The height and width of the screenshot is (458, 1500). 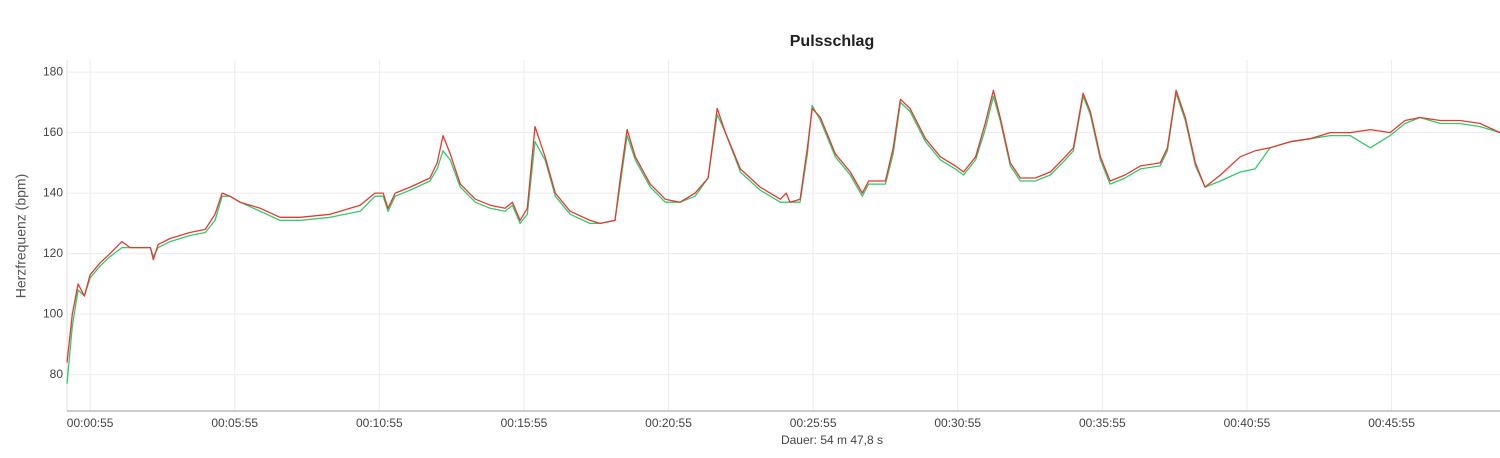 I want to click on x-tick-label: 00:15:55, so click(x=524, y=423).